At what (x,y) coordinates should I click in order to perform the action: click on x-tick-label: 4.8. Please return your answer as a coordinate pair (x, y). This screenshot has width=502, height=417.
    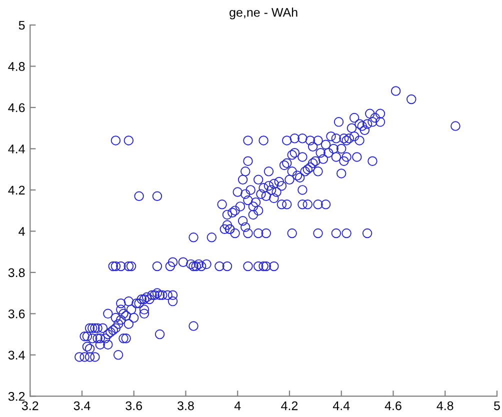
    Looking at the image, I should click on (445, 405).